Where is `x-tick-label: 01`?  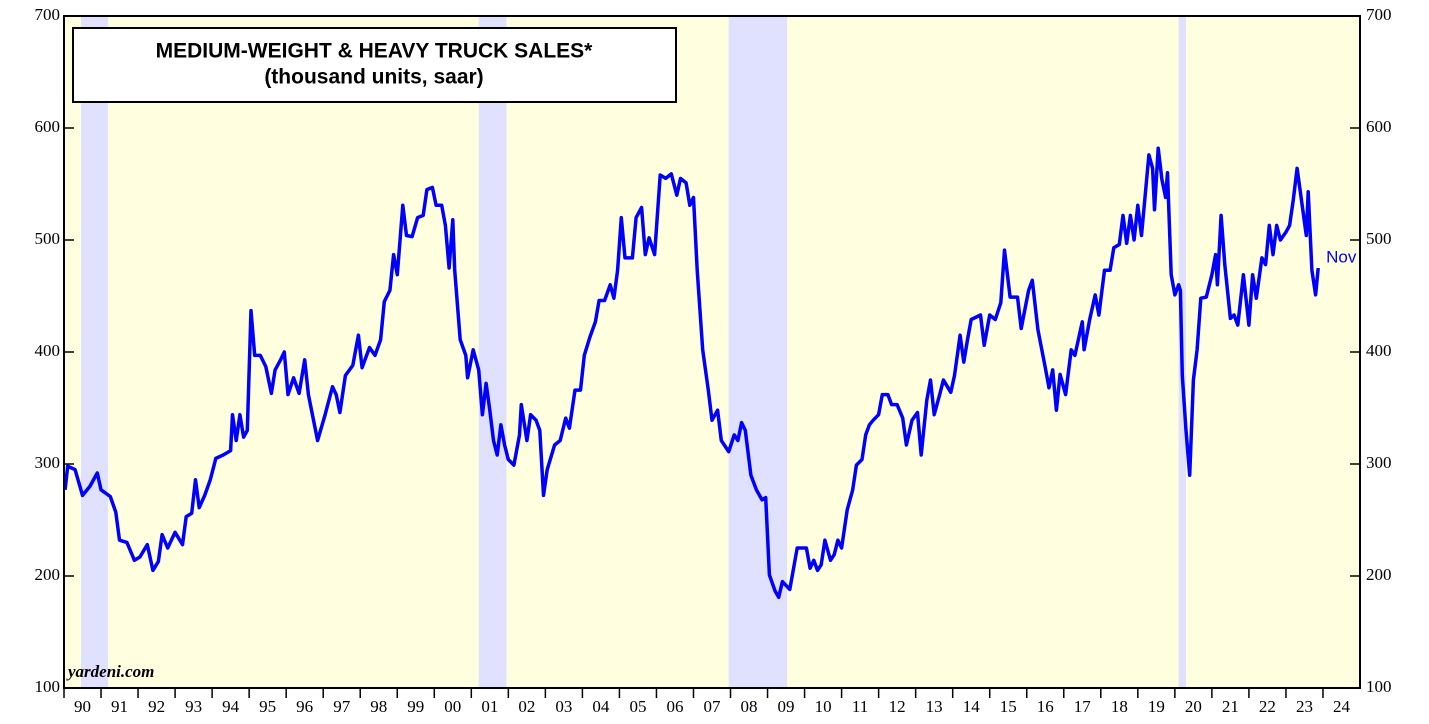 x-tick-label: 01 is located at coordinates (489, 706).